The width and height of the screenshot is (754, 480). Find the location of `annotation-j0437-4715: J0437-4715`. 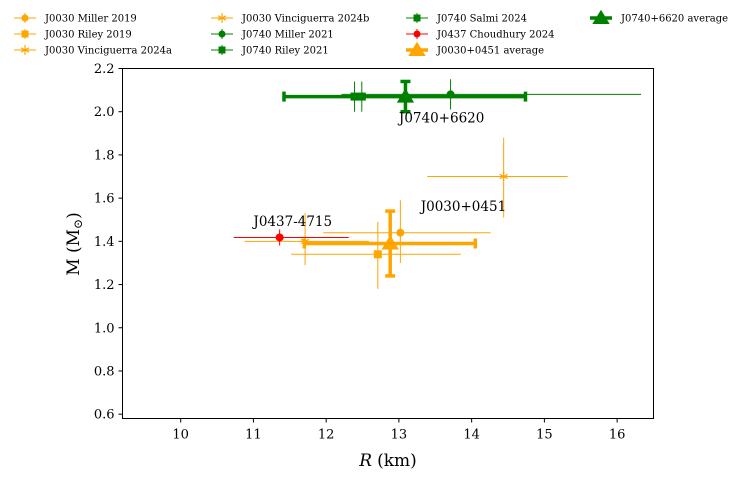

annotation-j0437-4715: J0437-4715 is located at coordinates (291, 222).